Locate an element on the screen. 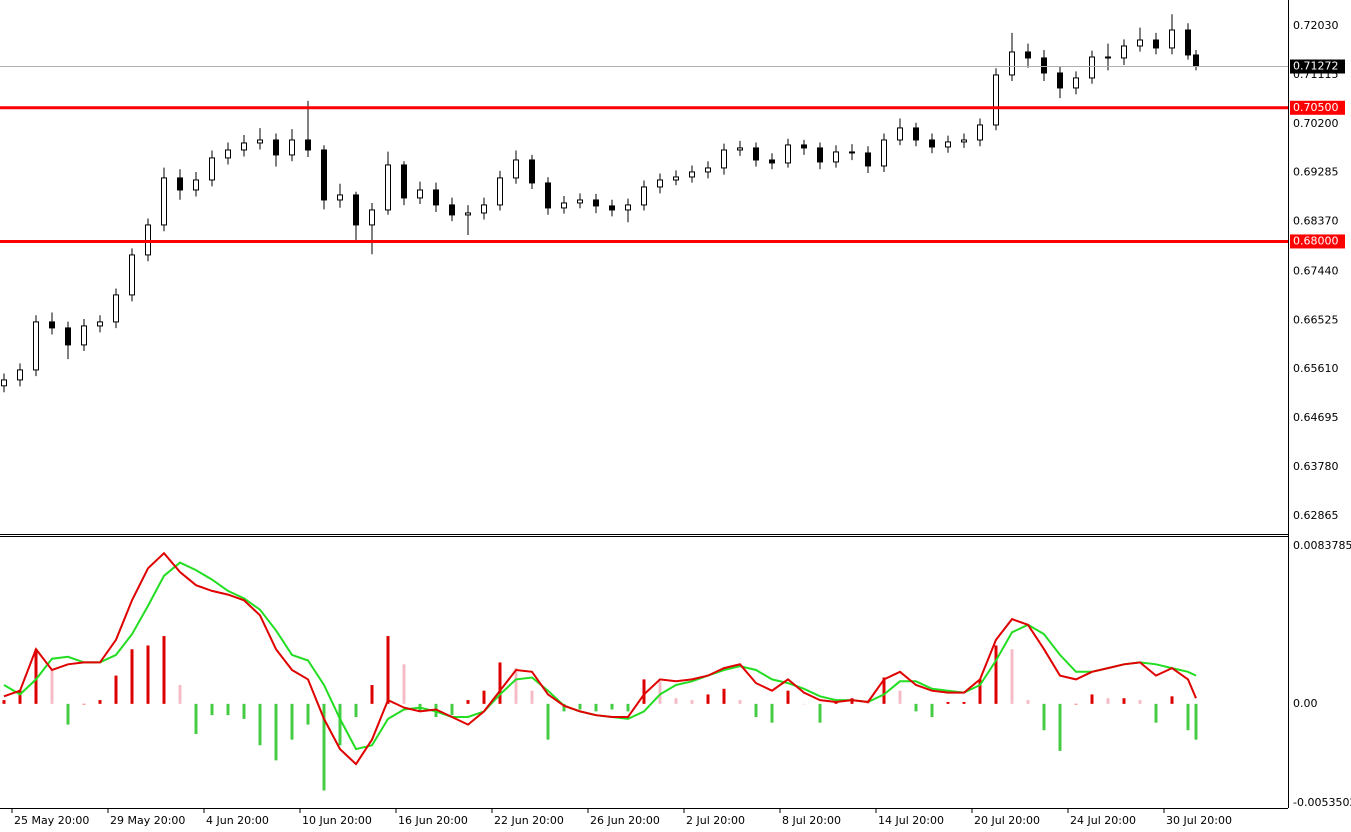 This screenshot has height=832, width=1351. y-tick-label: 0.63780 is located at coordinates (1316, 466).